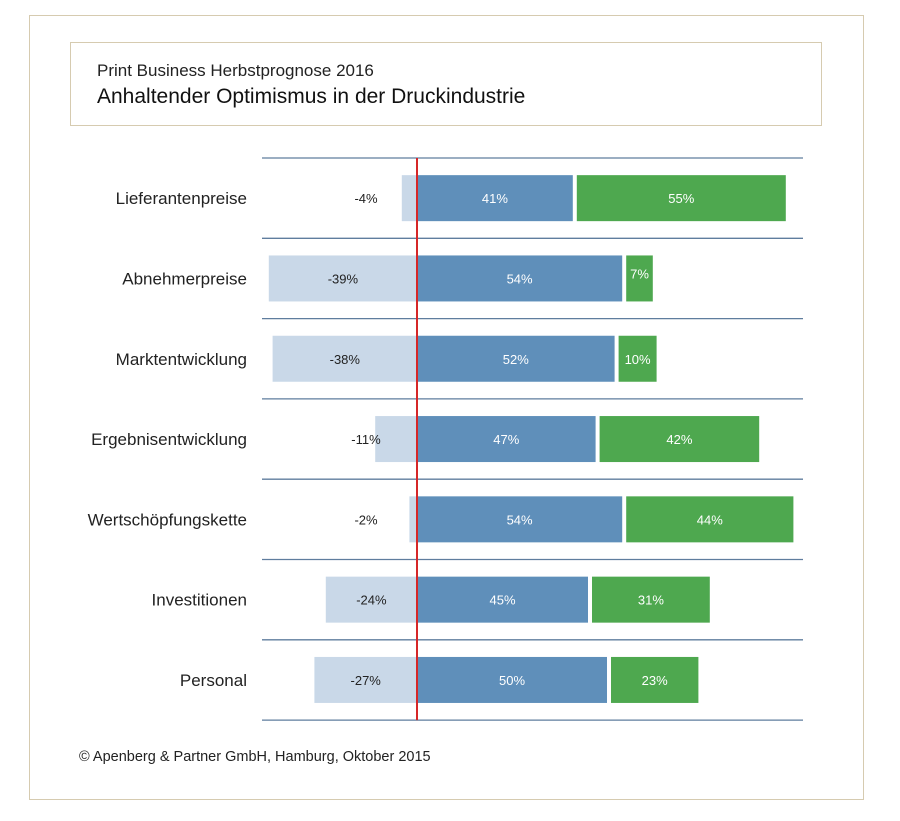 The height and width of the screenshot is (821, 900). Describe the element at coordinates (366, 519) in the screenshot. I see `data-label-negative: -2%` at that location.